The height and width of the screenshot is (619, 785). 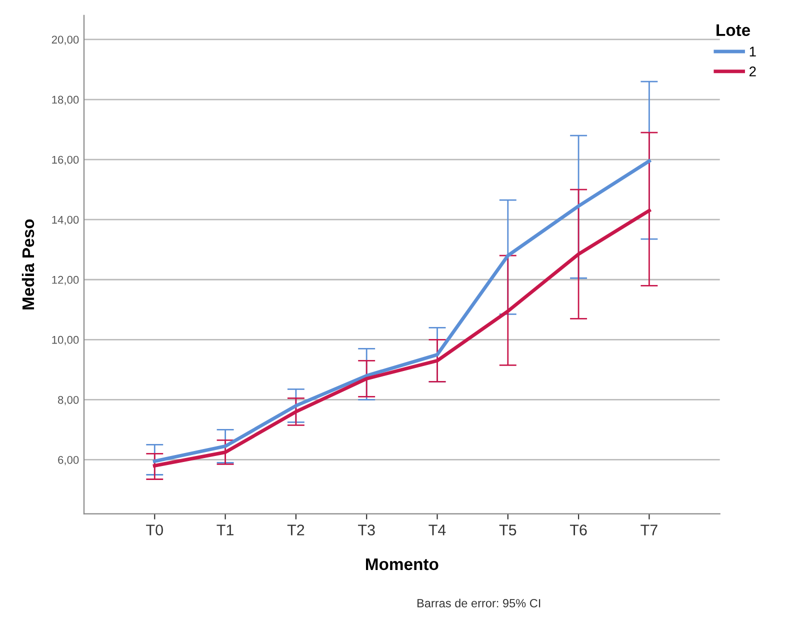 What do you see at coordinates (154, 530) in the screenshot?
I see `x-tick-label: T0` at bounding box center [154, 530].